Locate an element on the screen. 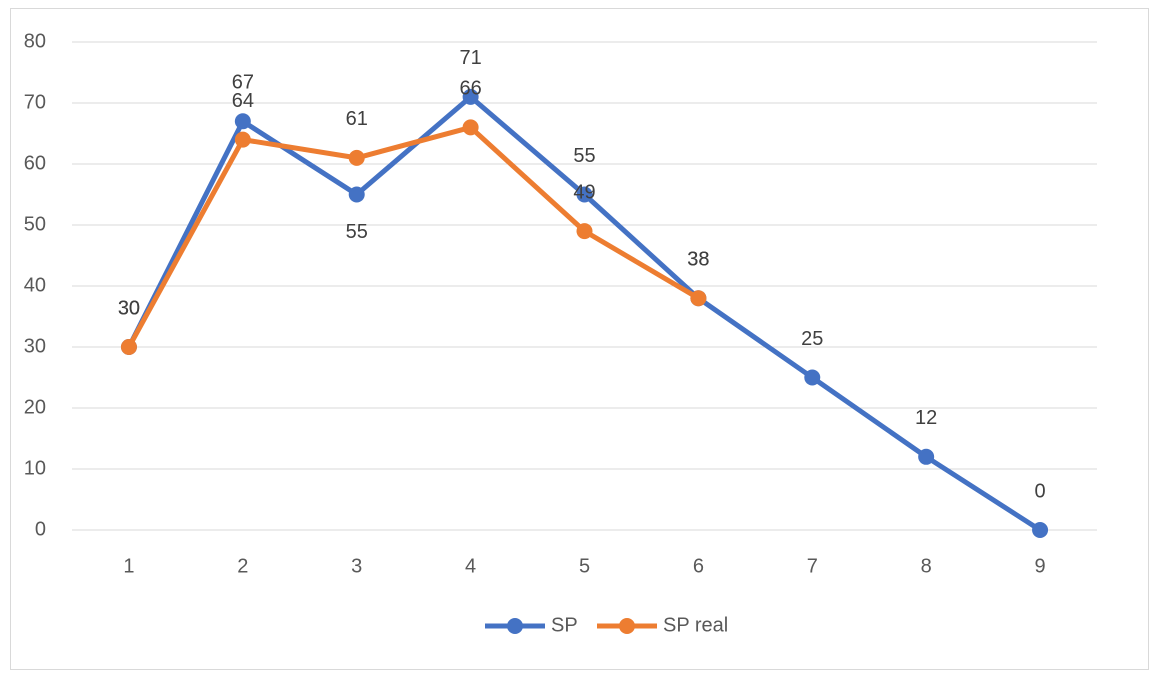  y-tick-label: 70 is located at coordinates (35, 102).